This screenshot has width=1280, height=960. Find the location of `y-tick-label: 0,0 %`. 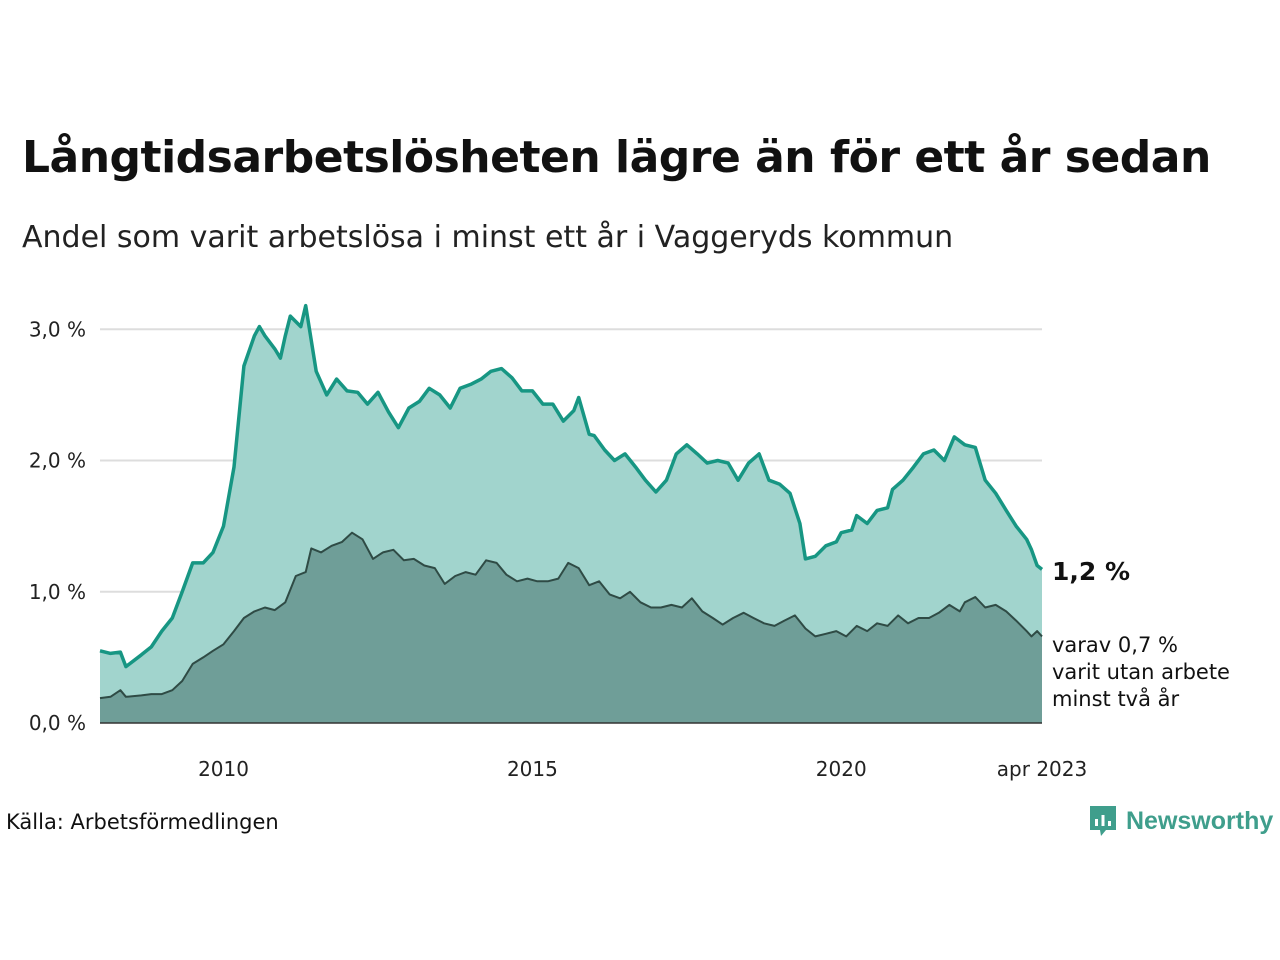

y-tick-label: 0,0 % is located at coordinates (57, 723).